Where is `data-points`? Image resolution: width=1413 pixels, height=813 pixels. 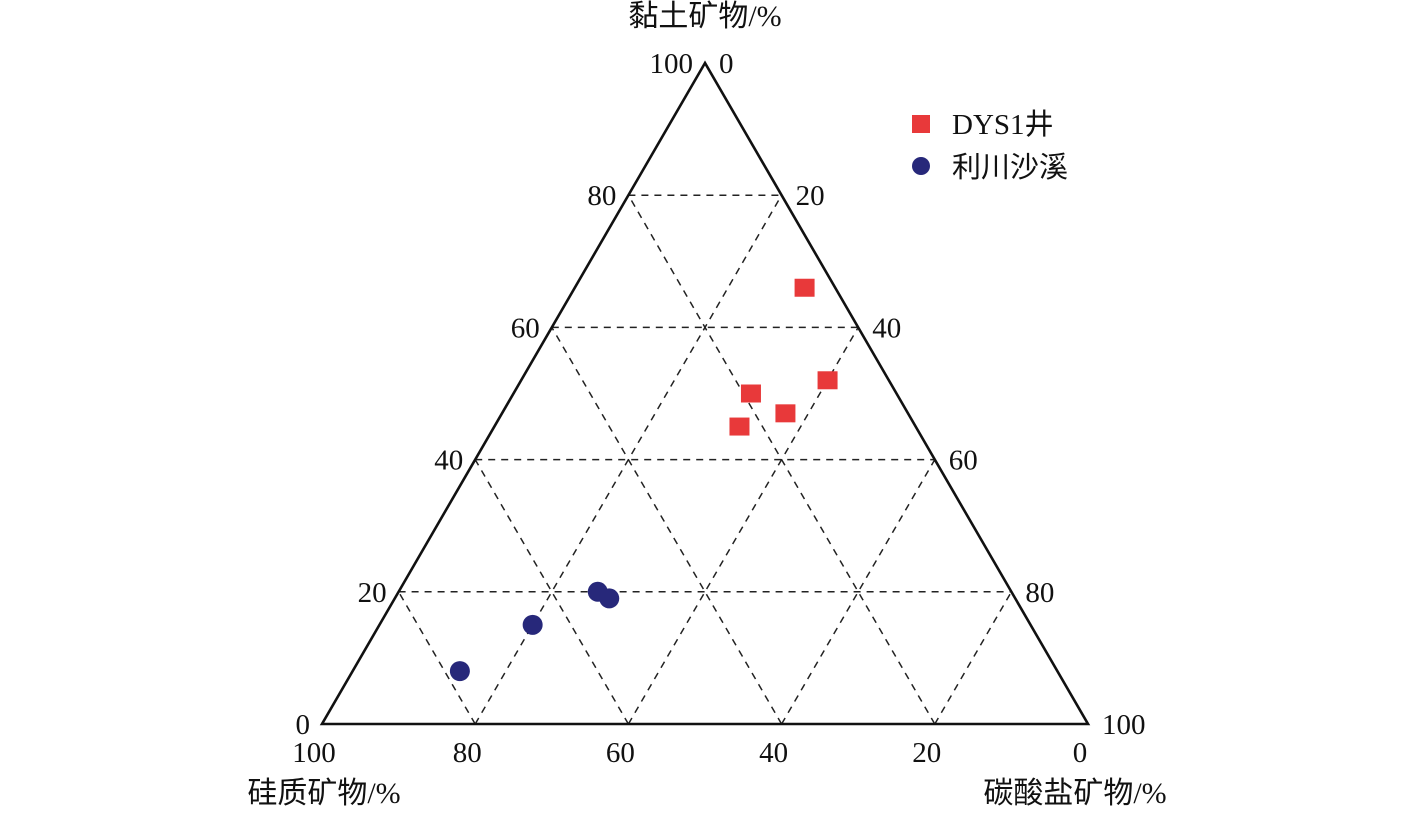 data-points is located at coordinates (643, 480).